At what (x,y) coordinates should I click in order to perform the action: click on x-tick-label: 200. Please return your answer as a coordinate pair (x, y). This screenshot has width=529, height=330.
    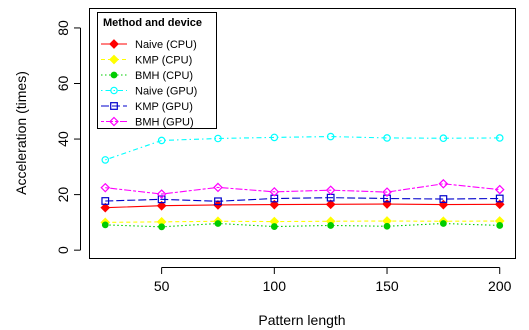
    Looking at the image, I should click on (500, 286).